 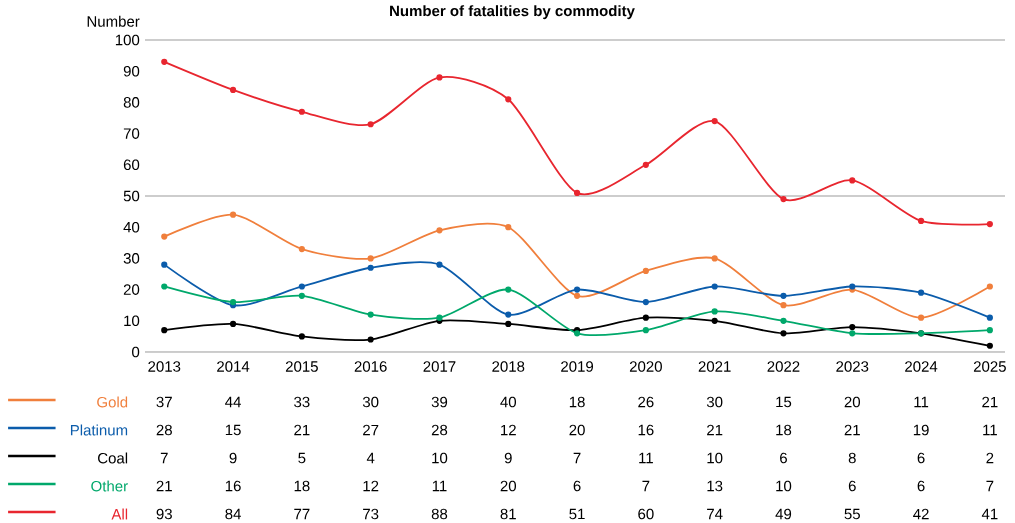 I want to click on y-axis-title: Number, so click(x=113, y=21).